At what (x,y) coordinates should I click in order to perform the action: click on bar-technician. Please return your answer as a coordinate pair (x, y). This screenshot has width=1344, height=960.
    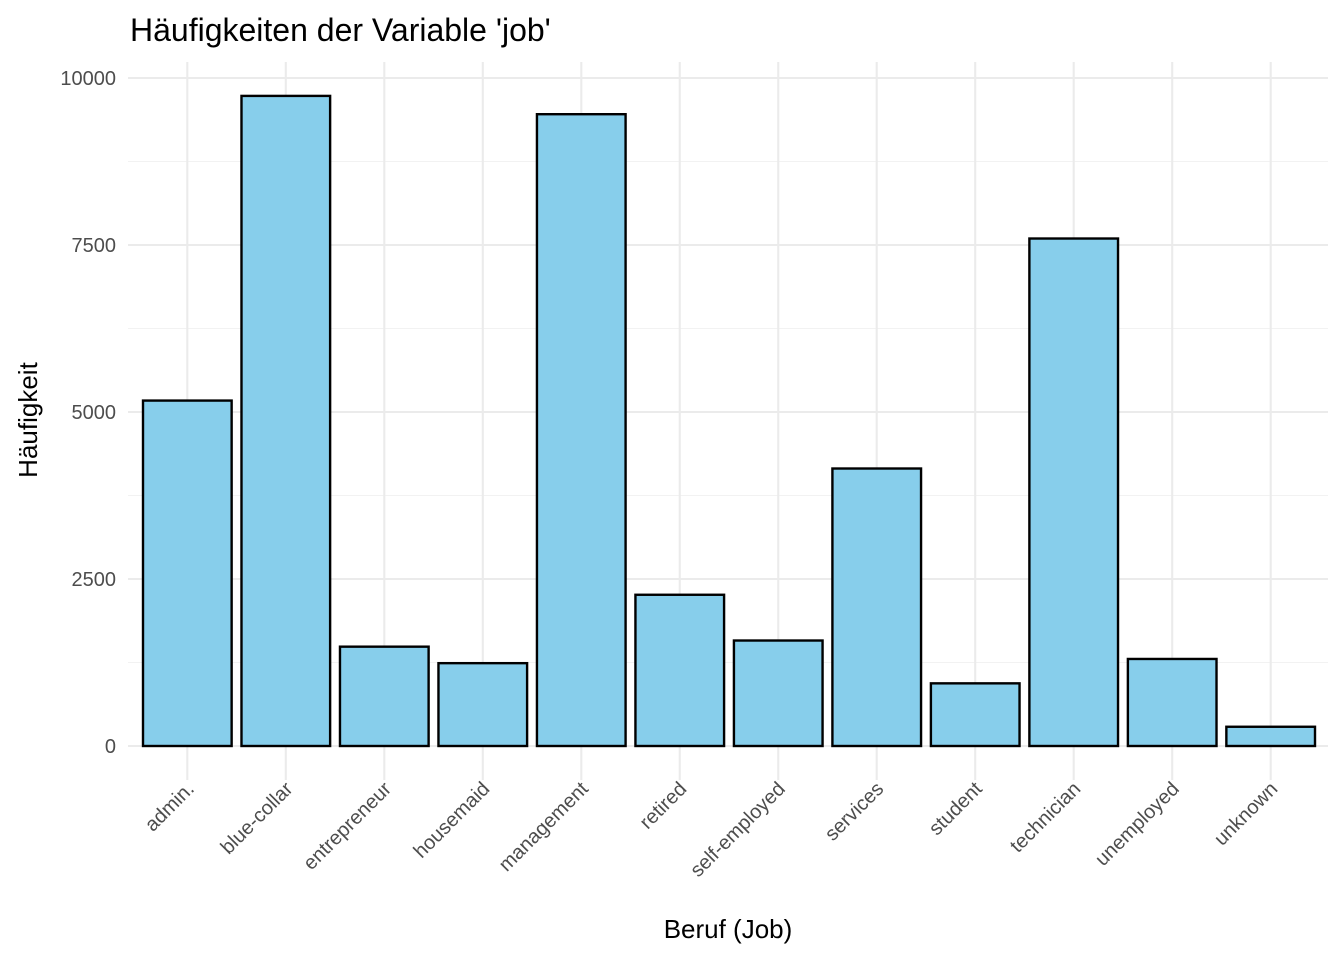
    Looking at the image, I should click on (1074, 492).